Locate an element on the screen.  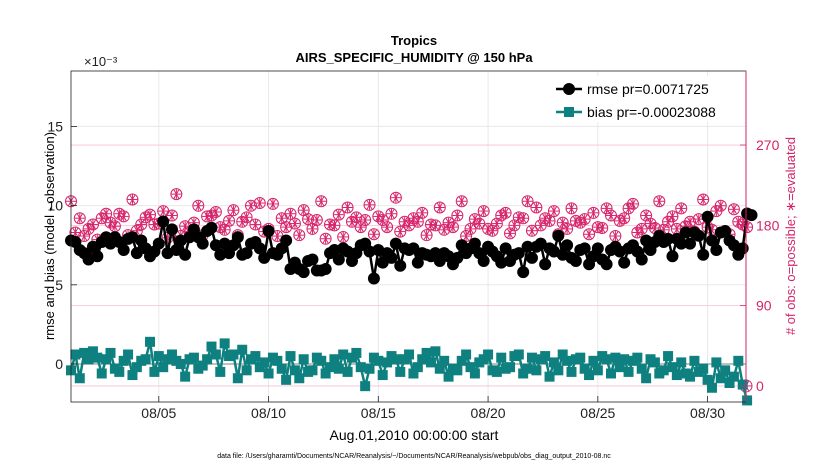
legend-rmse-marker is located at coordinates (569, 89).